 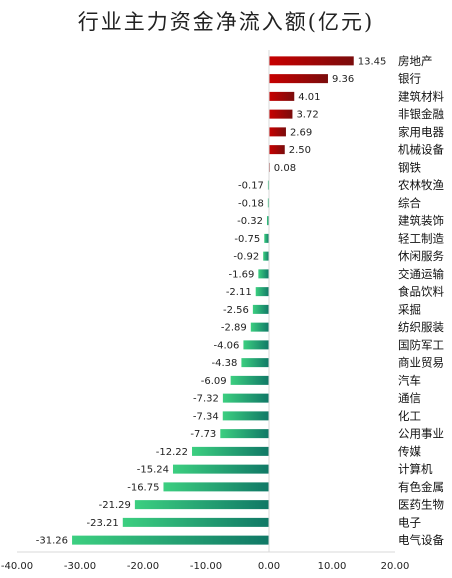 What do you see at coordinates (372, 61) in the screenshot?
I see `data-label: 13.45` at bounding box center [372, 61].